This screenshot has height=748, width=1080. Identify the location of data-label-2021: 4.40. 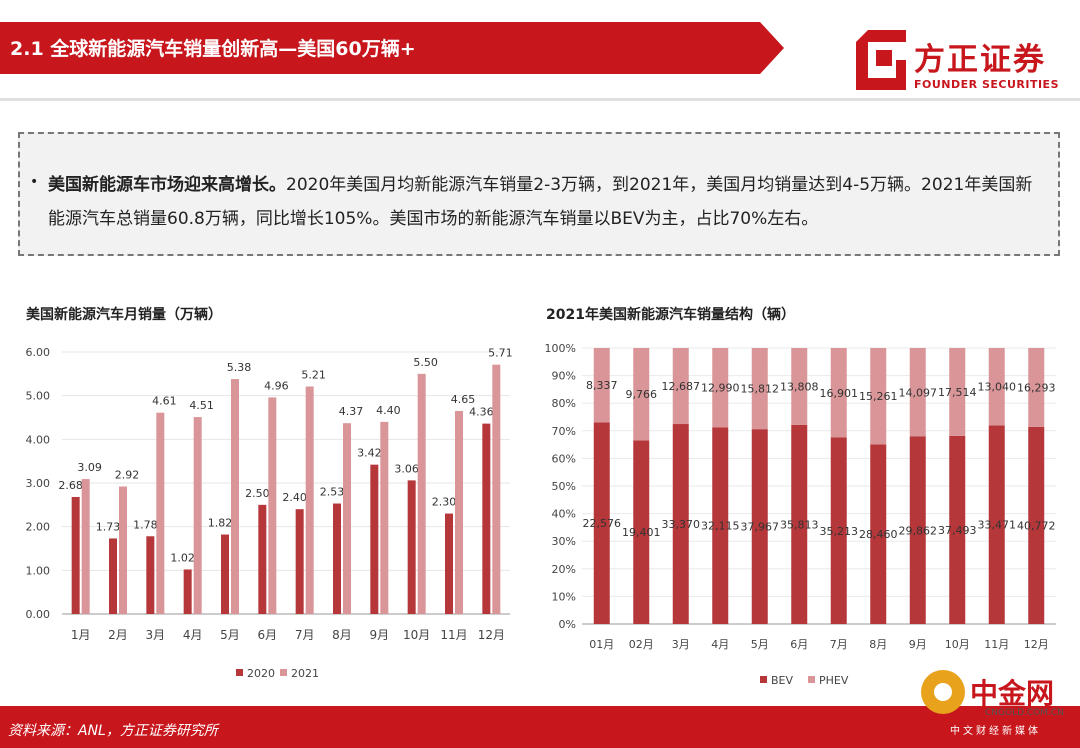
(388, 410).